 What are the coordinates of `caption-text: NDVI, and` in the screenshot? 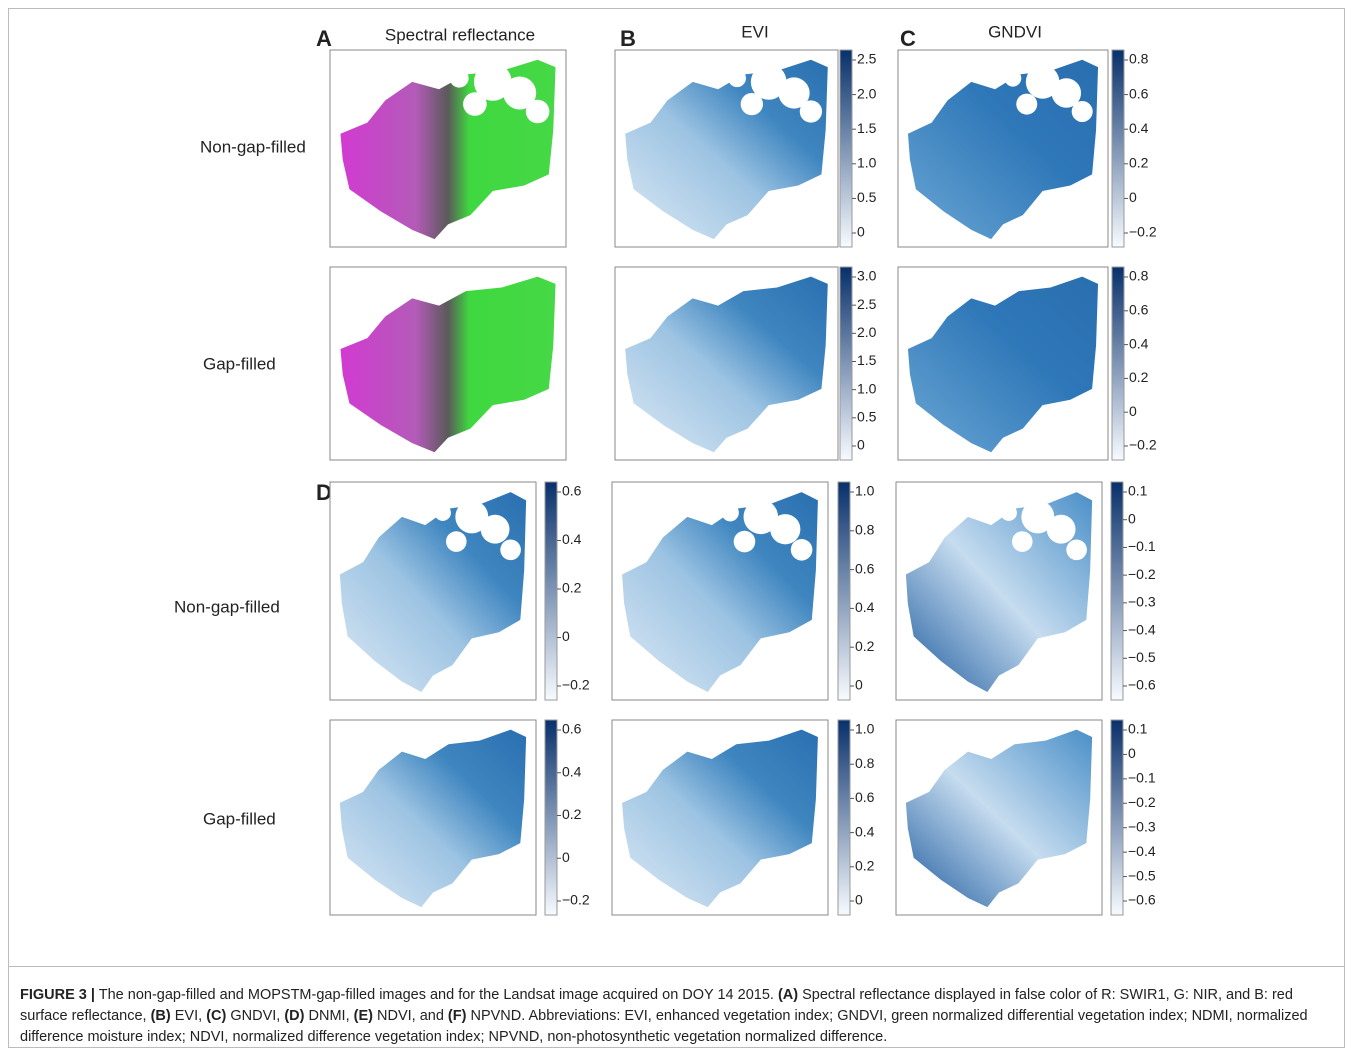 It's located at (410, 1016).